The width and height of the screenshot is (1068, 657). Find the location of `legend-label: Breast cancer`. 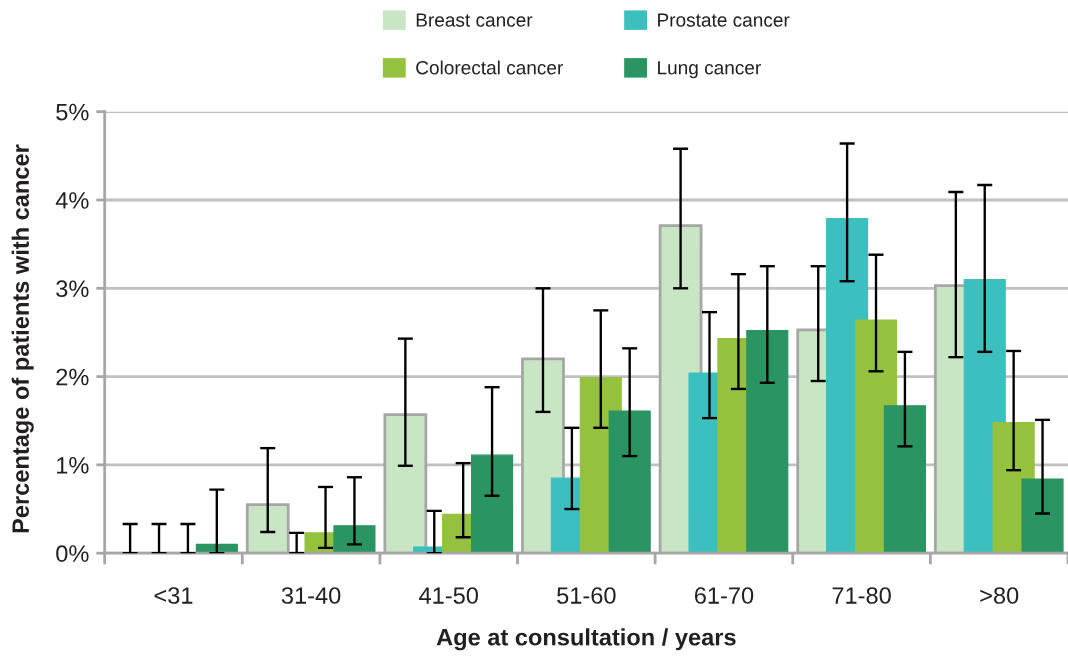

legend-label: Breast cancer is located at coordinates (474, 20).